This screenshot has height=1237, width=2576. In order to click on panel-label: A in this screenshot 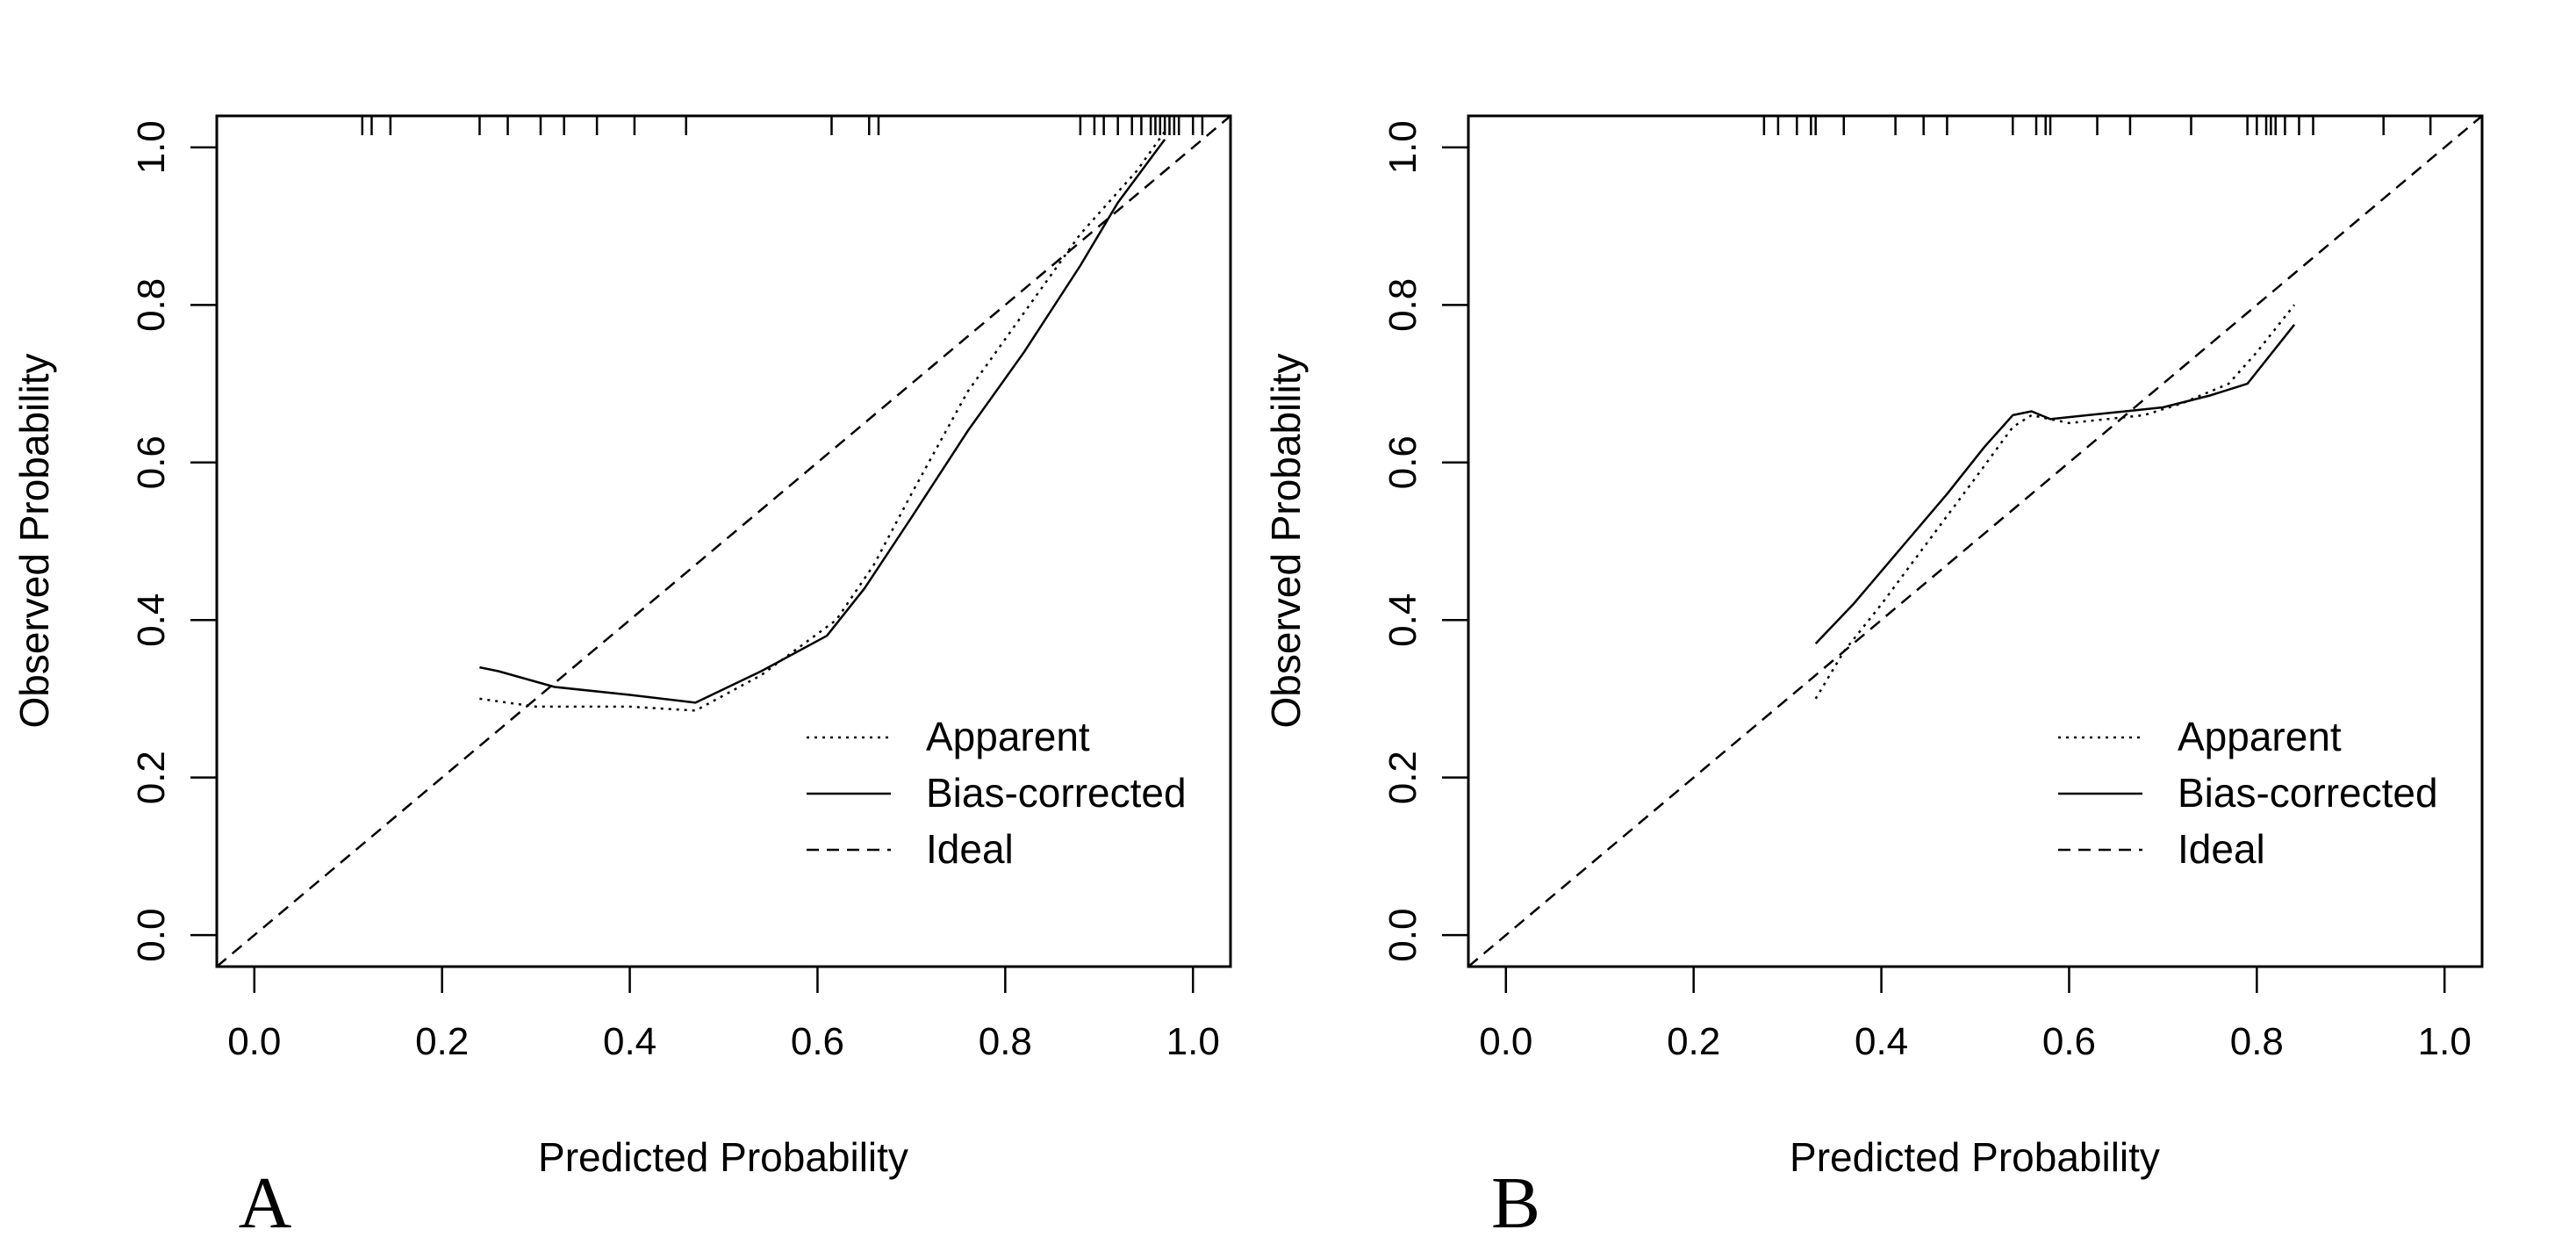, I will do `click(265, 1199)`.